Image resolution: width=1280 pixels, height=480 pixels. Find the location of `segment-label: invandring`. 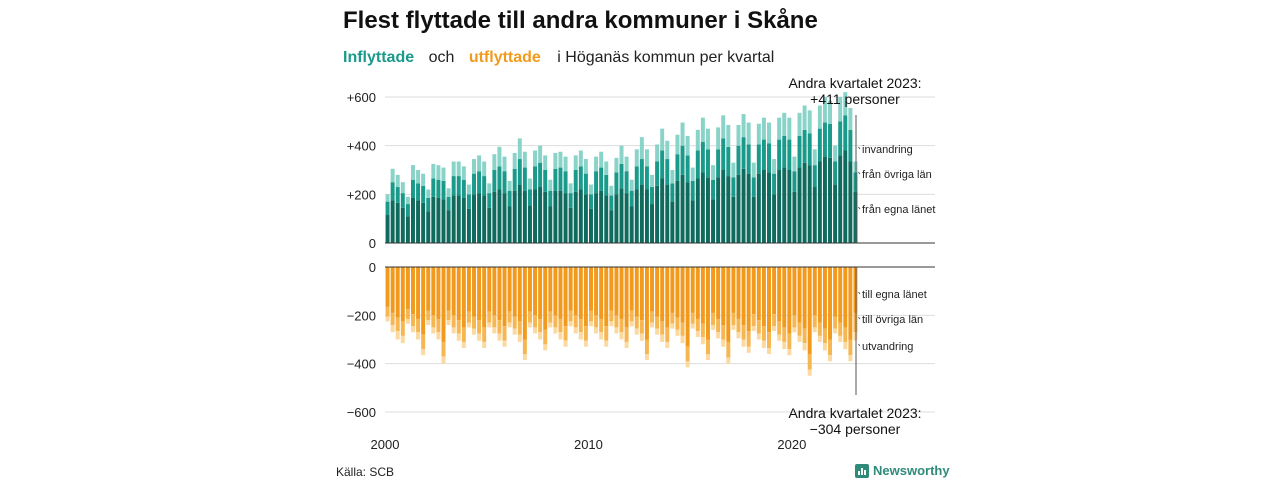

segment-label: invandring is located at coordinates (887, 150).